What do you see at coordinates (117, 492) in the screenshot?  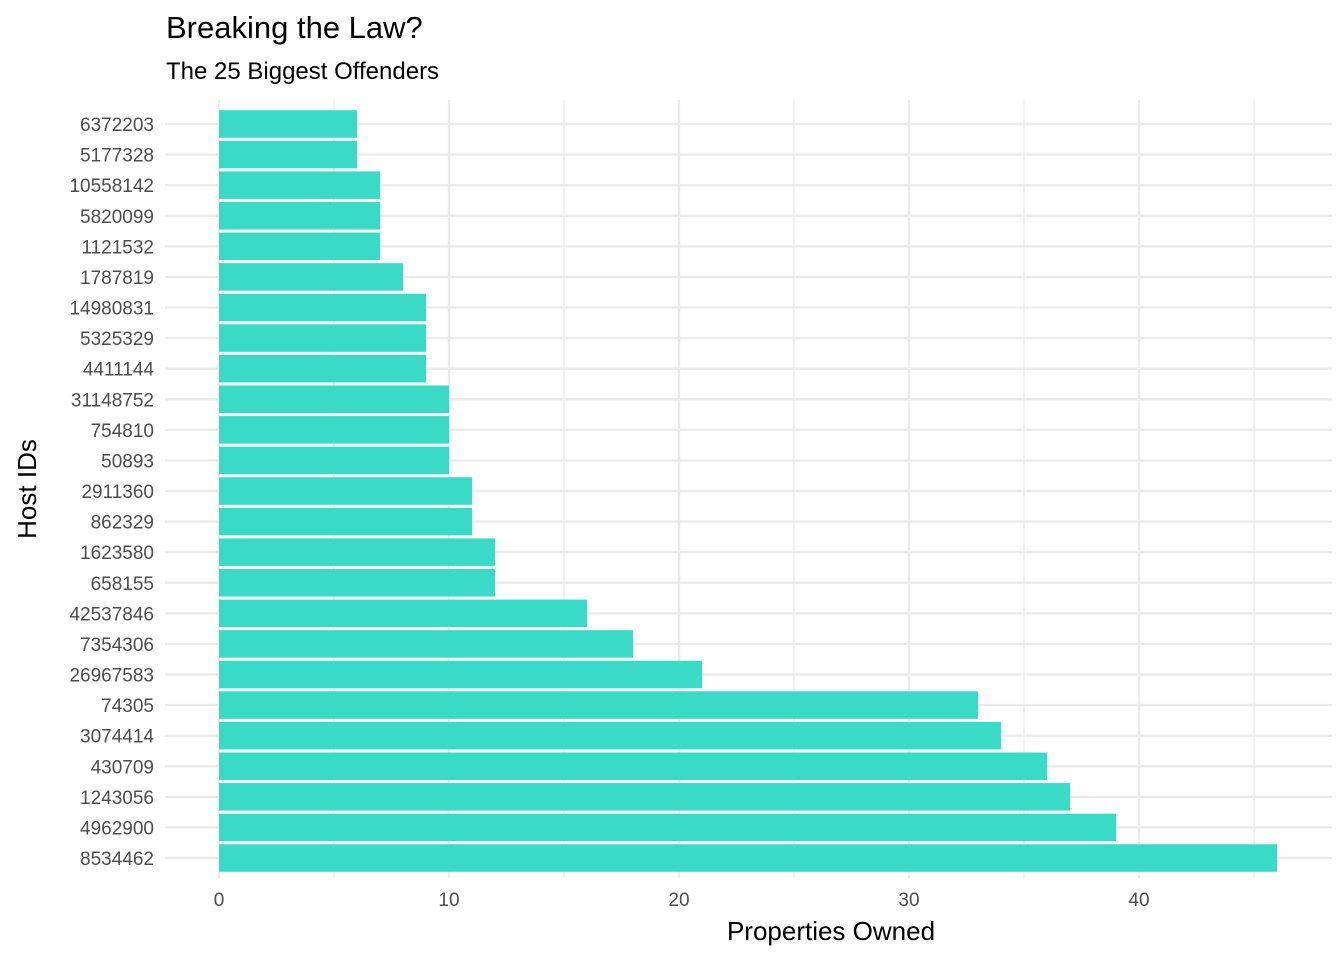 I see `y-tick-label: 2911360` at bounding box center [117, 492].